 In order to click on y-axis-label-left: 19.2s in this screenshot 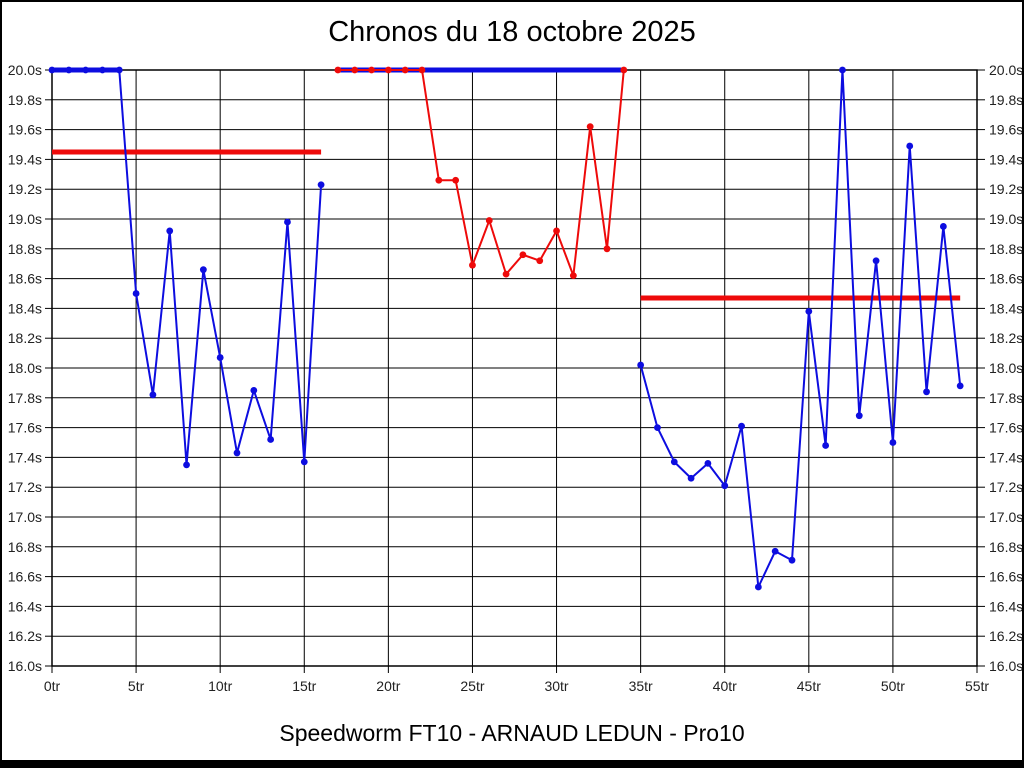, I will do `click(25, 189)`.